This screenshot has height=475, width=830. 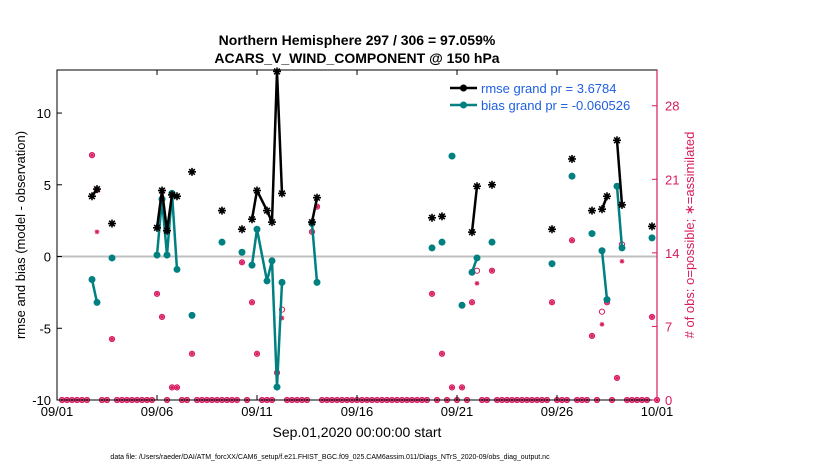 I want to click on y-tick-label: 10, so click(x=44, y=113).